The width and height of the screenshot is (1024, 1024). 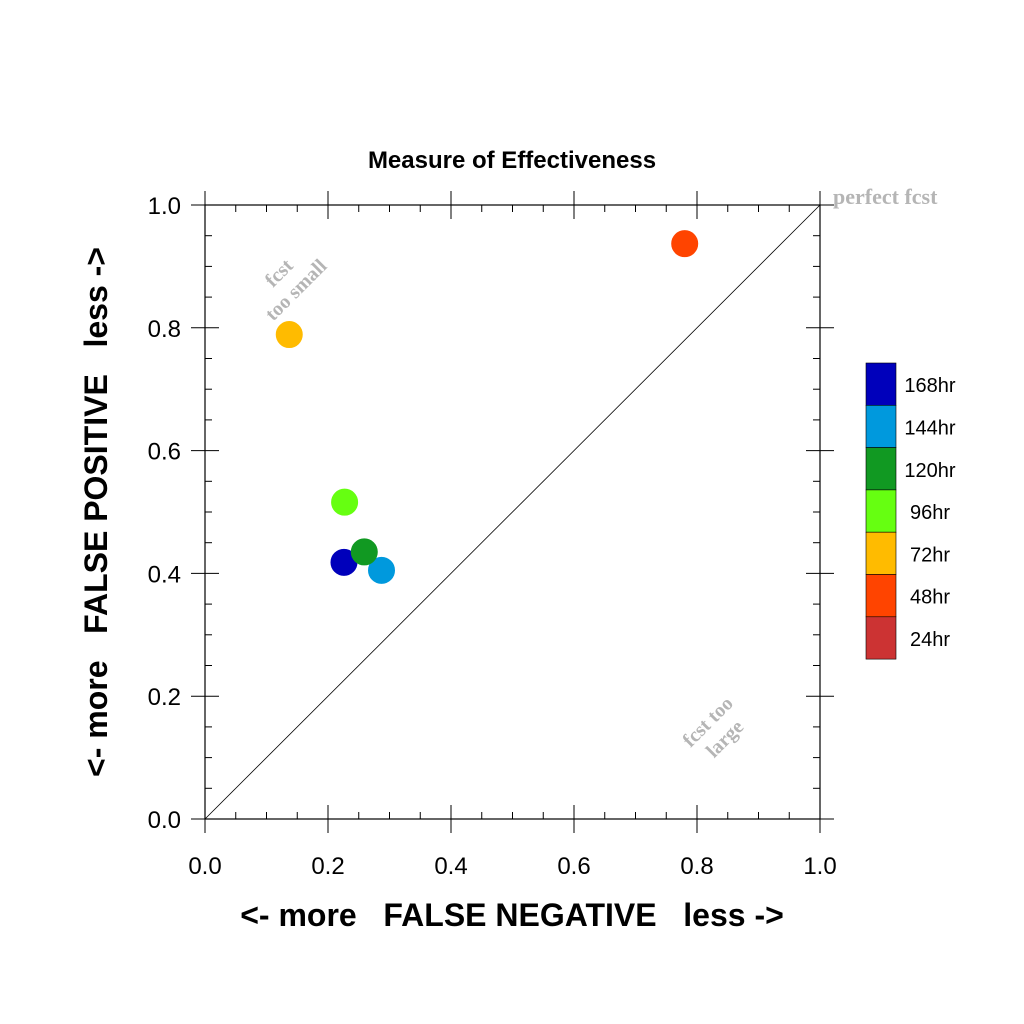 I want to click on x-axis-label: <- more FALSE NEGATIVE less ->, so click(x=512, y=915).